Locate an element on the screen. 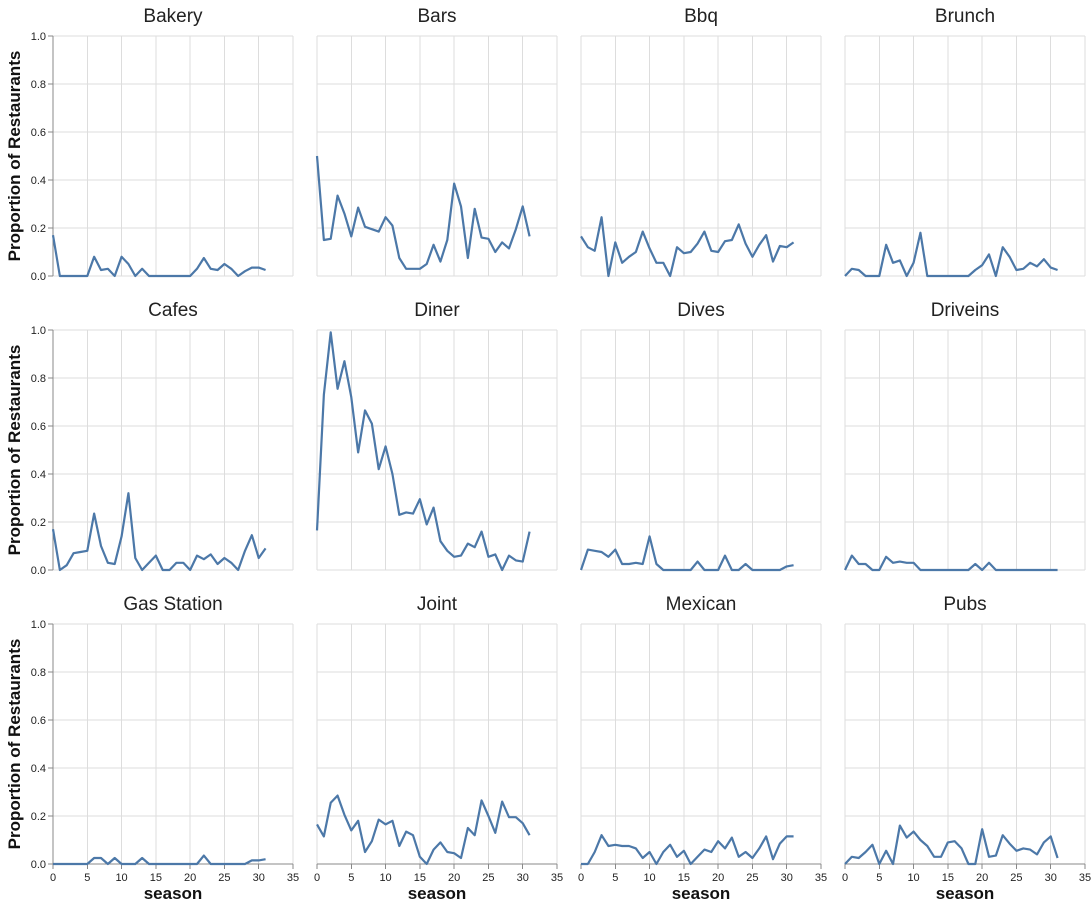 This screenshot has width=1092, height=912. panel-title: Dives is located at coordinates (701, 310).